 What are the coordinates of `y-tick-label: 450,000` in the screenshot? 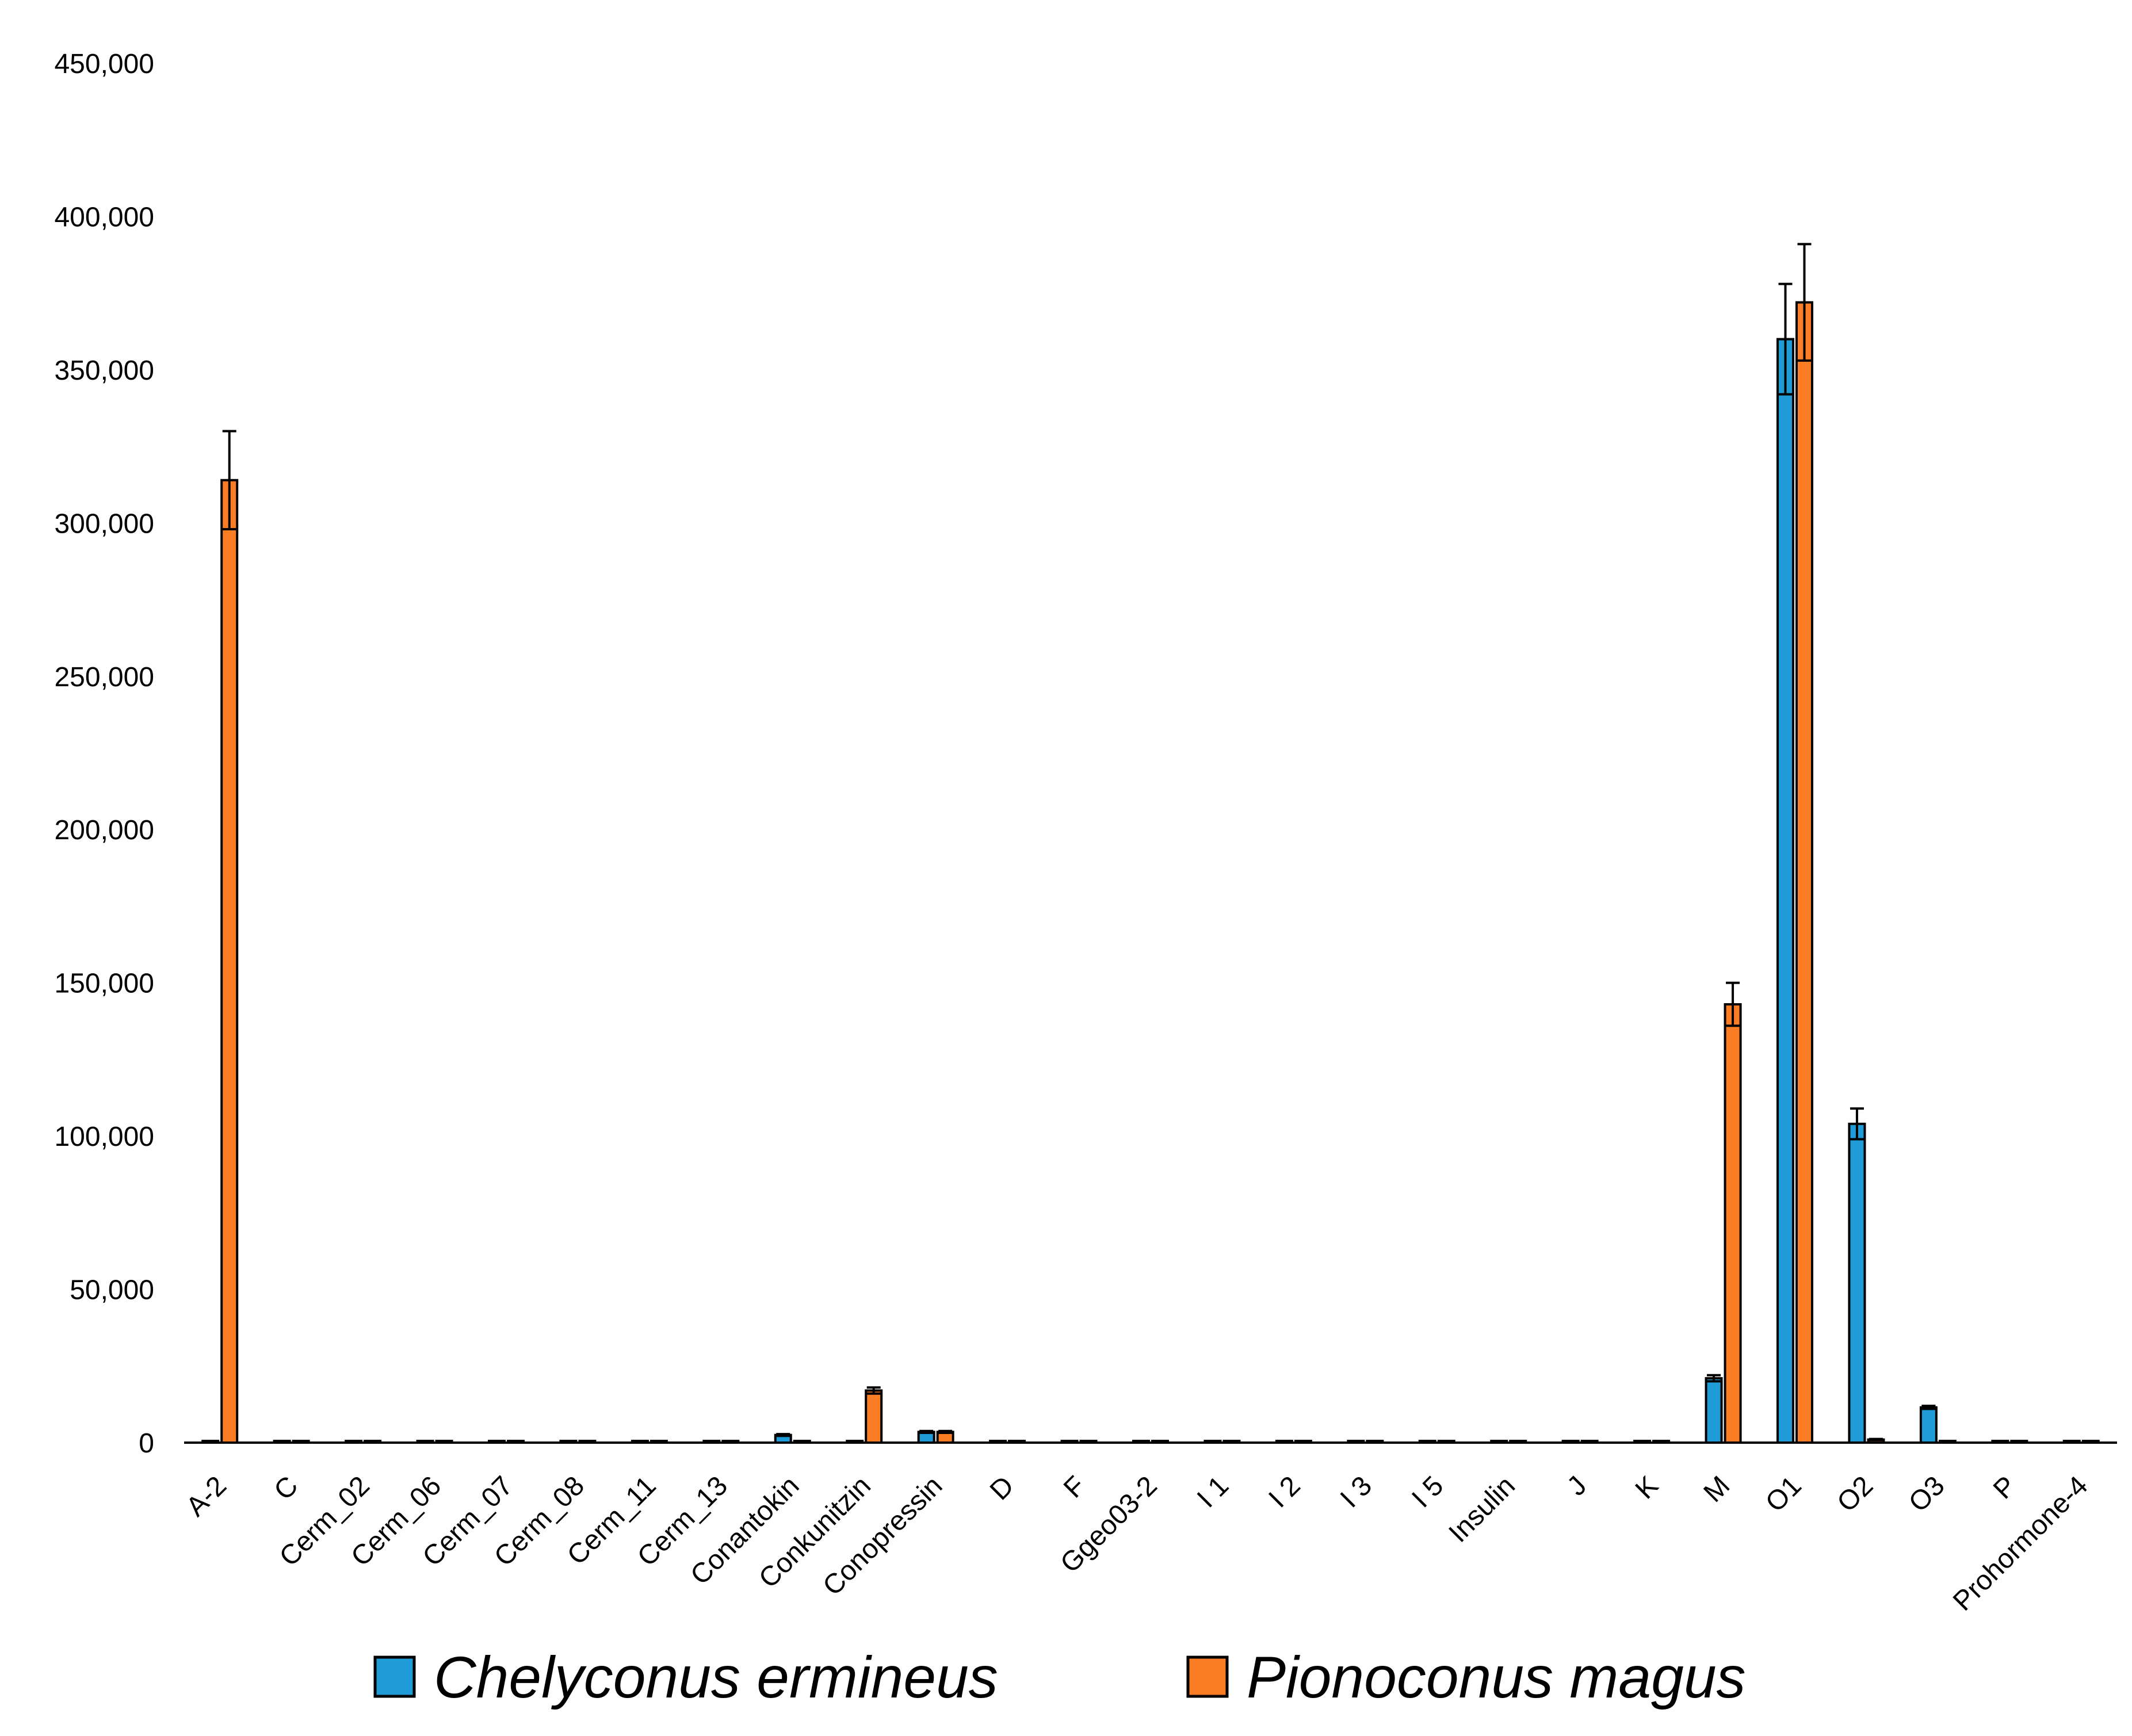 It's located at (104, 64).